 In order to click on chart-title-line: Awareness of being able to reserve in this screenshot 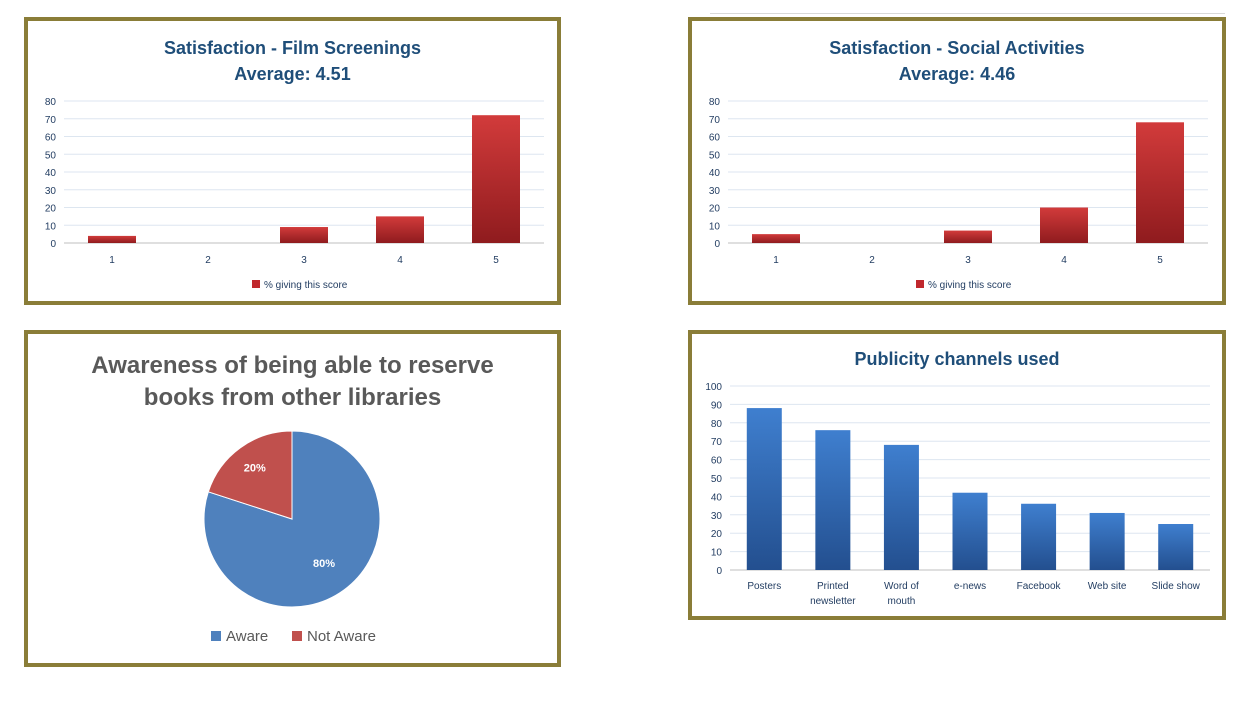, I will do `click(292, 365)`.